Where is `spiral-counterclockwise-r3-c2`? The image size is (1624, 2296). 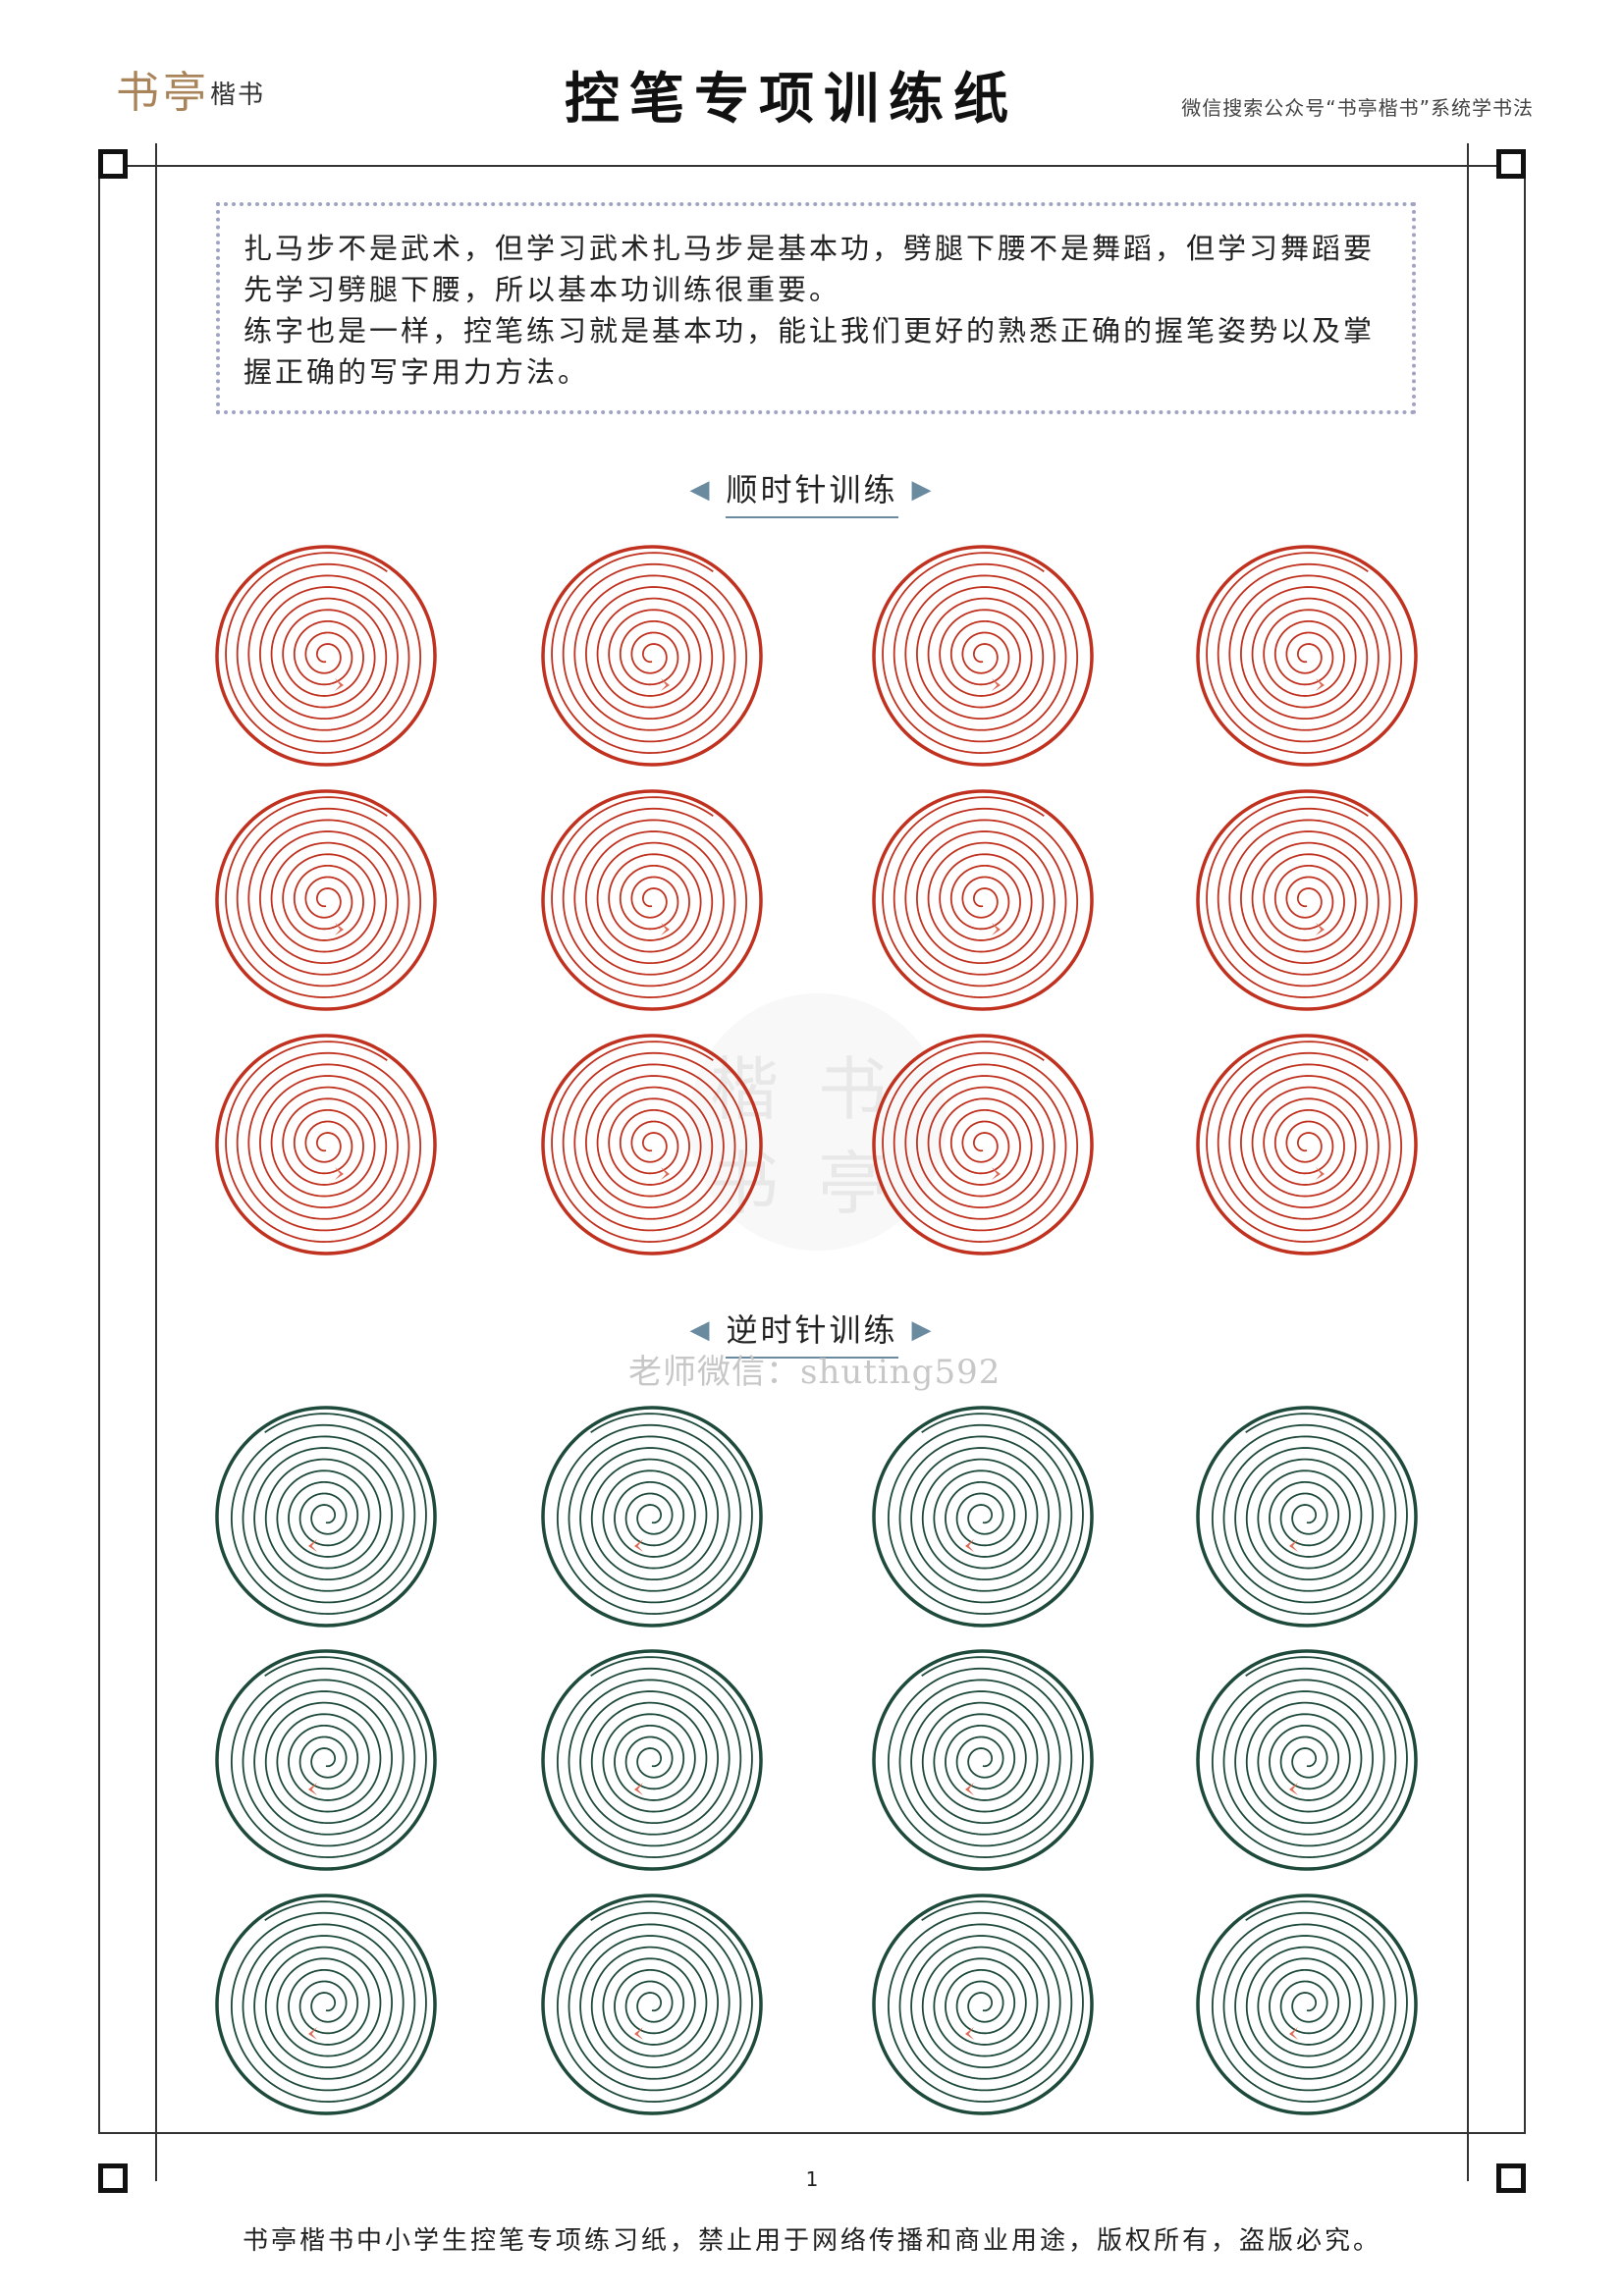
spiral-counterclockwise-r3-c2 is located at coordinates (652, 2004).